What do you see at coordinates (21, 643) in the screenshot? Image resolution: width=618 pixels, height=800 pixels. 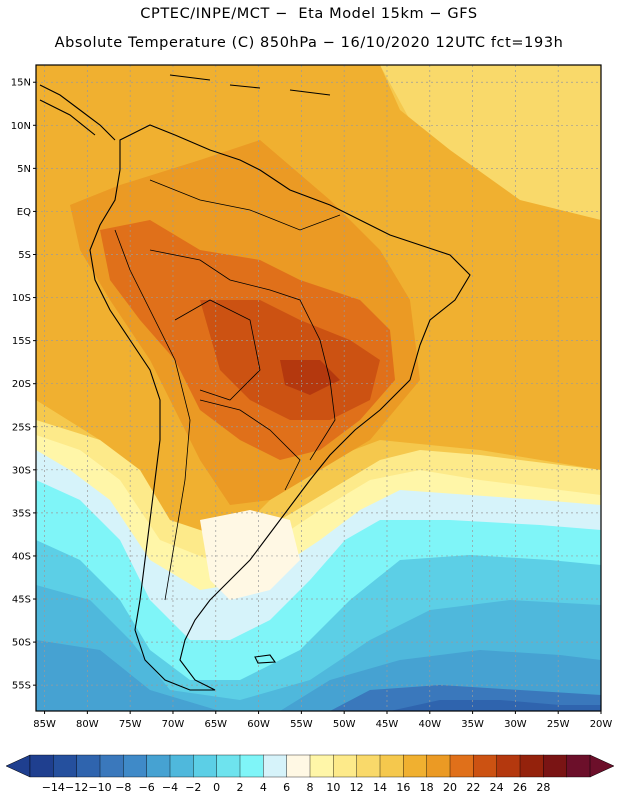 I see `lat-label: 50S` at bounding box center [21, 643].